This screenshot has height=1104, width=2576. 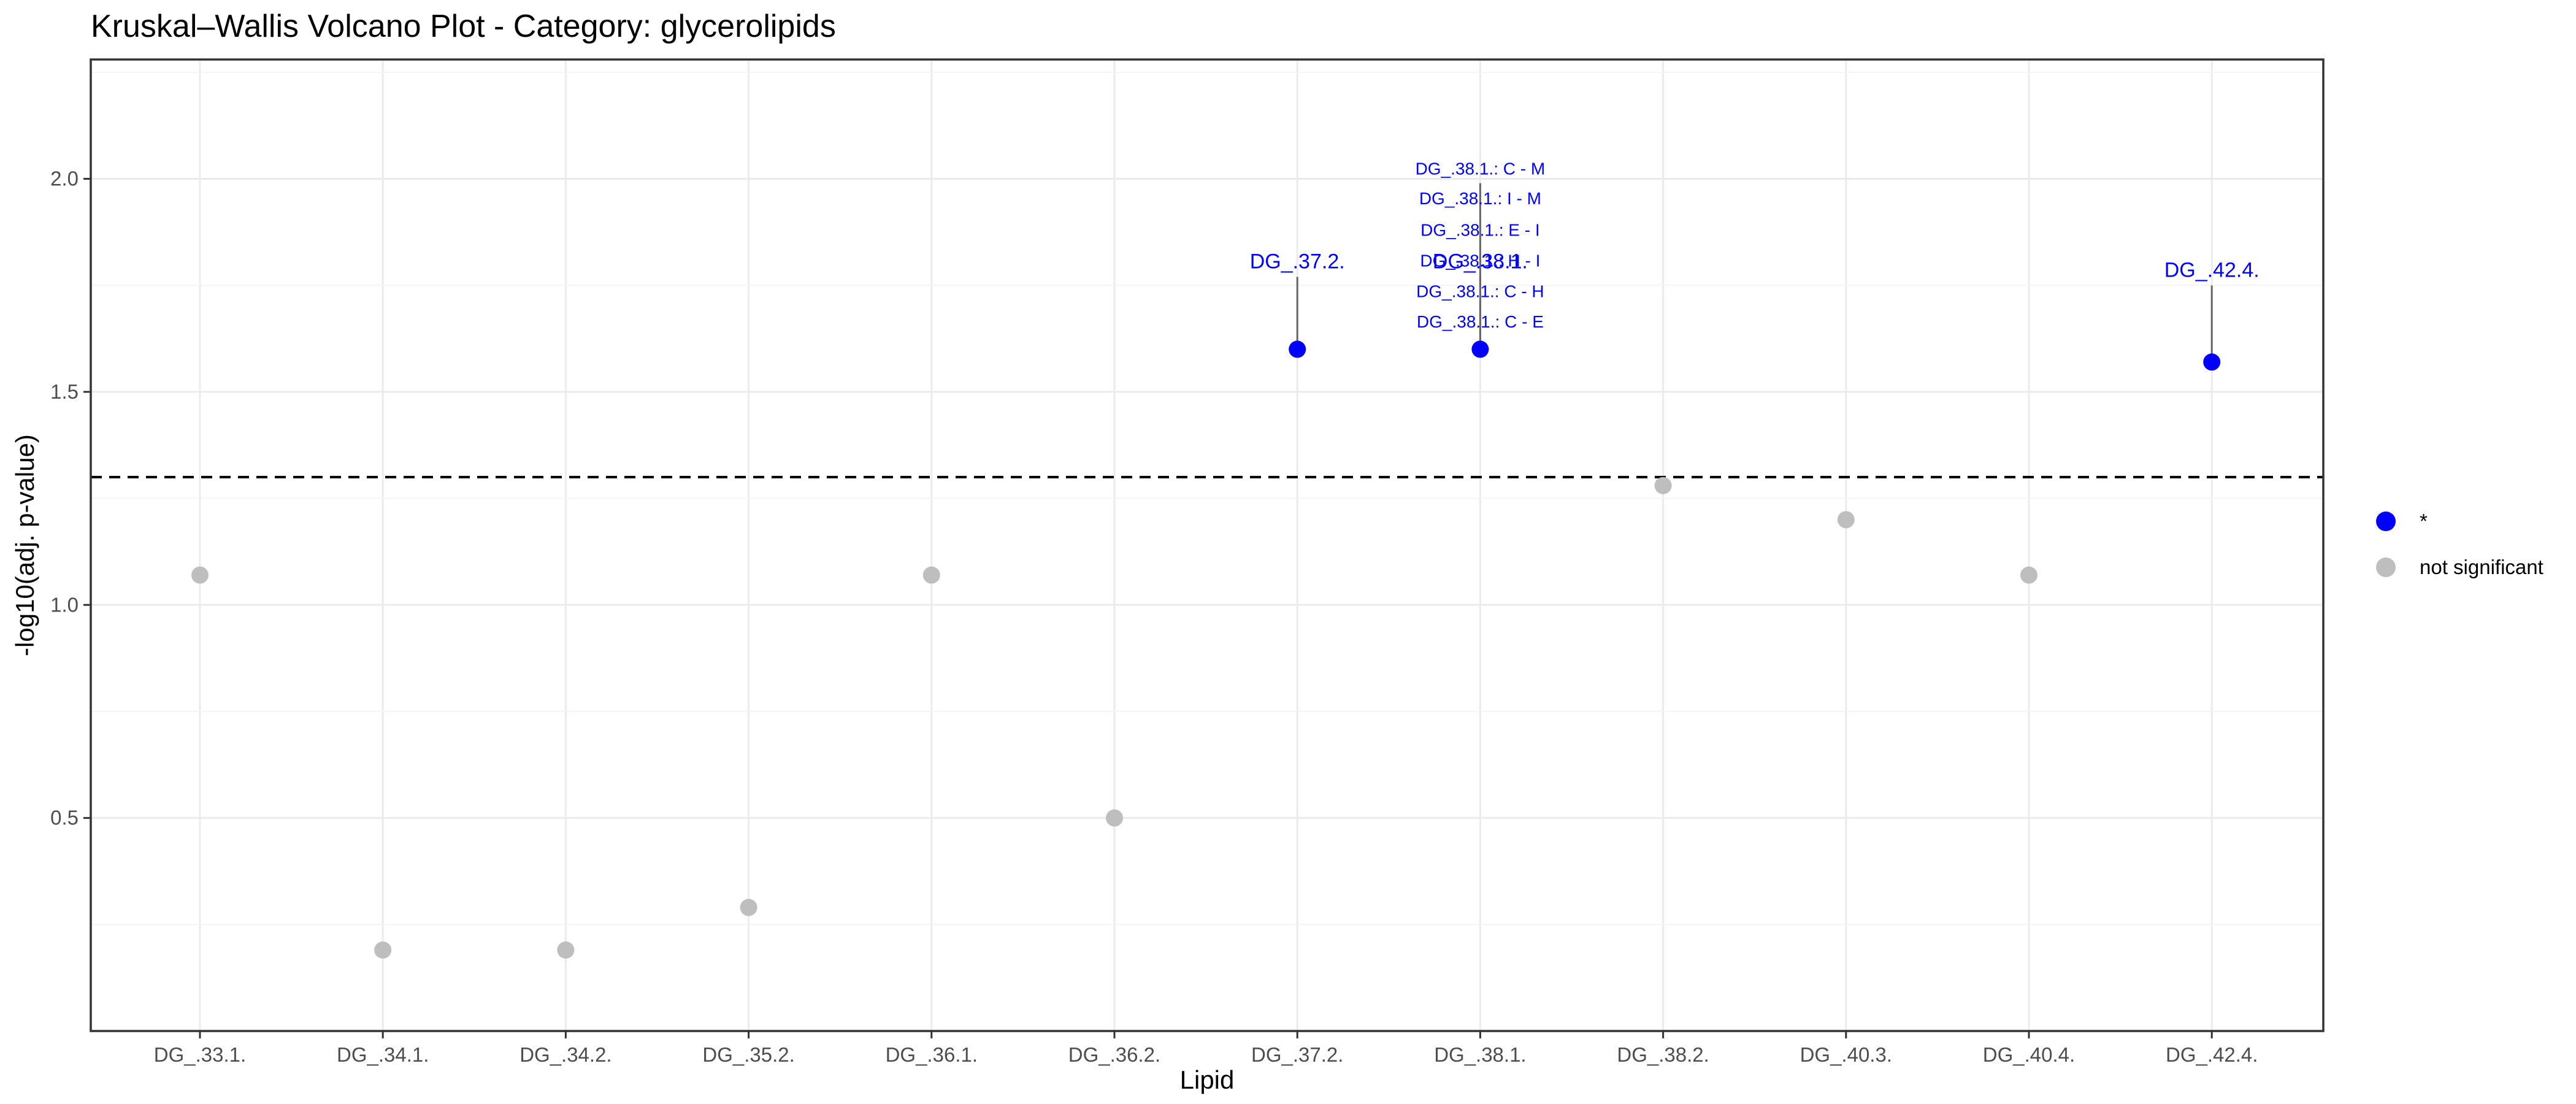 What do you see at coordinates (565, 1054) in the screenshot?
I see `x-tick-label: DG_.34.2.` at bounding box center [565, 1054].